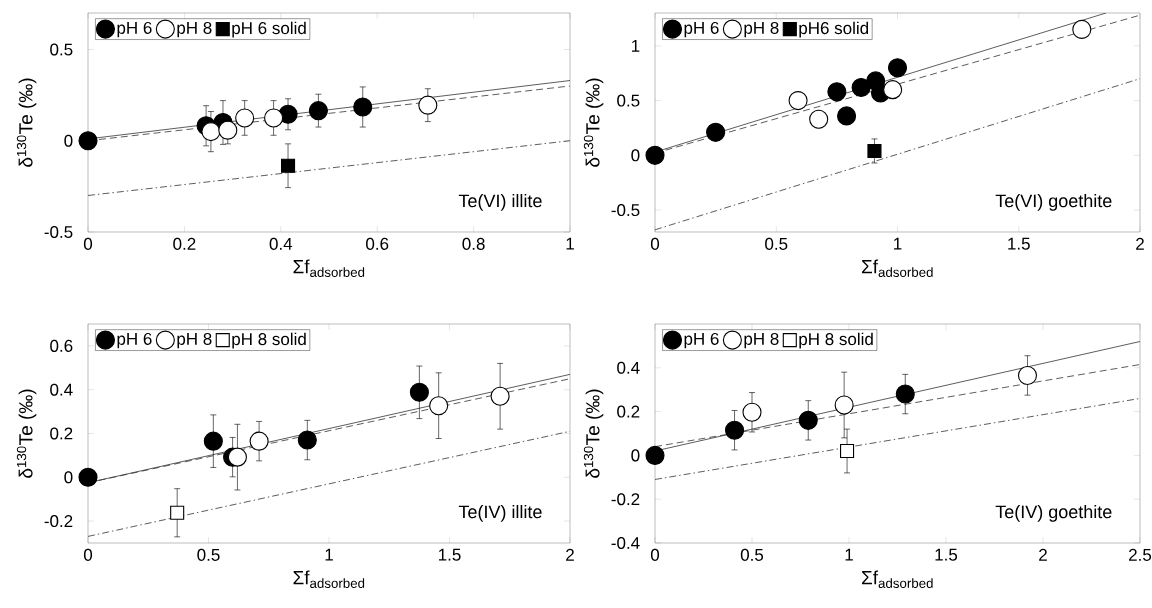  What do you see at coordinates (834, 29) in the screenshot?
I see `legend-label: pH6 solid` at bounding box center [834, 29].